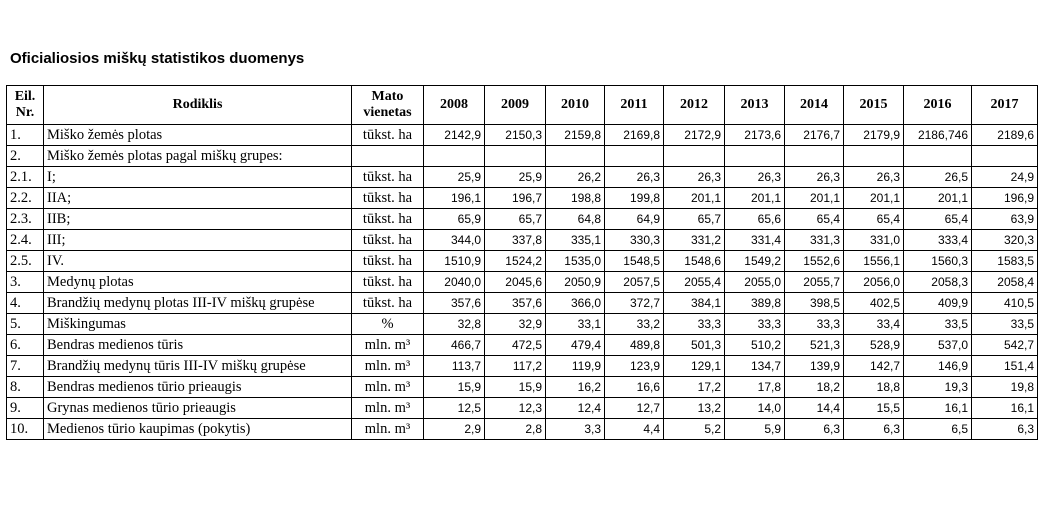  I want to click on value-cell: 134,7, so click(754, 366).